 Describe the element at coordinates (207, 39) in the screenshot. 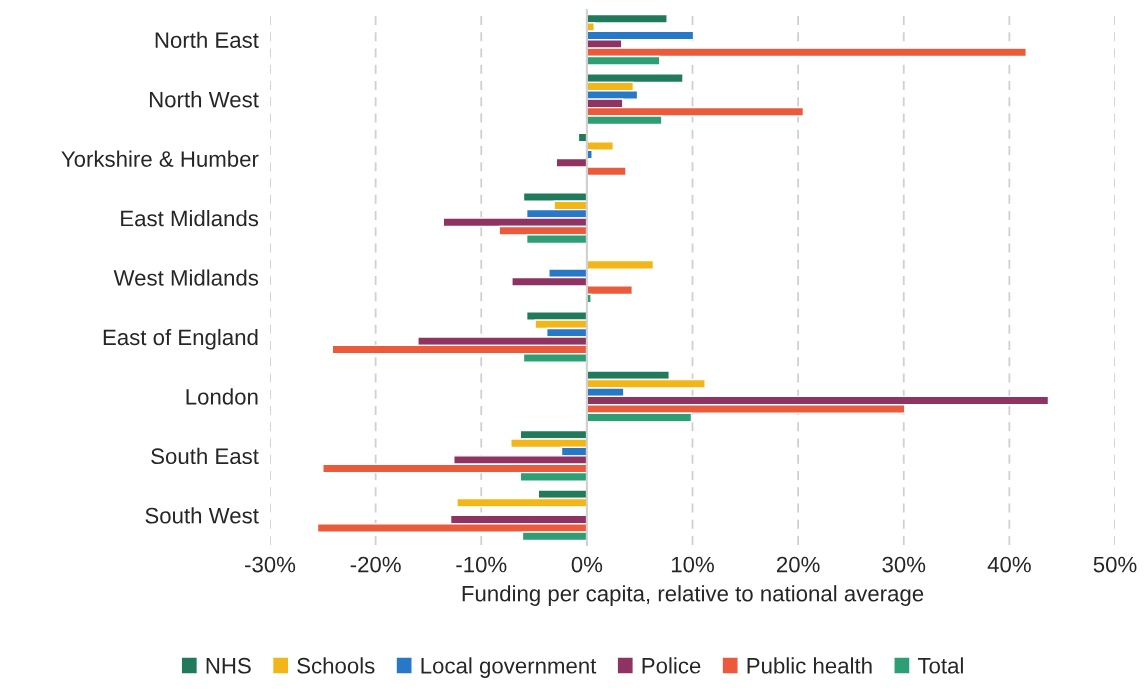

I see `y-tick-label: North East` at that location.